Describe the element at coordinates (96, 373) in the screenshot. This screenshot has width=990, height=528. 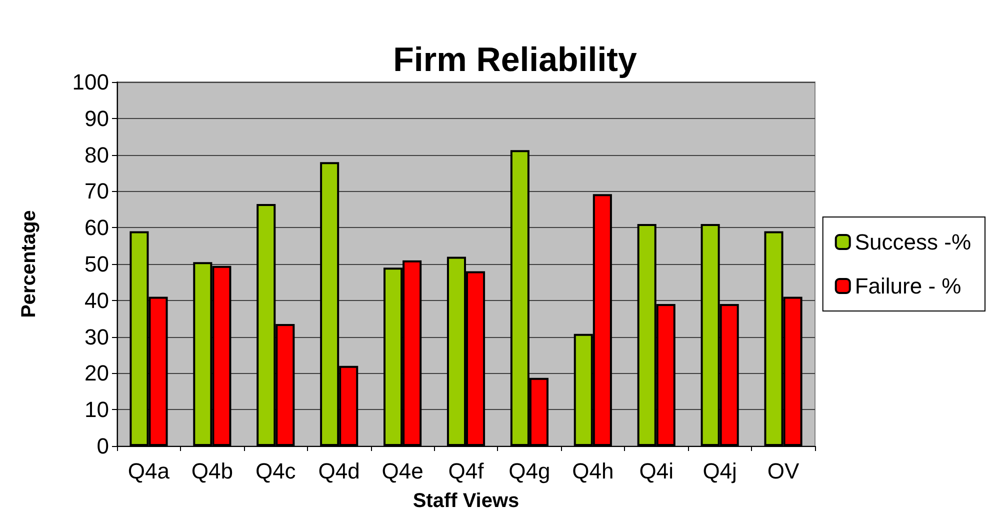
I see `y-tick-label: 20` at that location.